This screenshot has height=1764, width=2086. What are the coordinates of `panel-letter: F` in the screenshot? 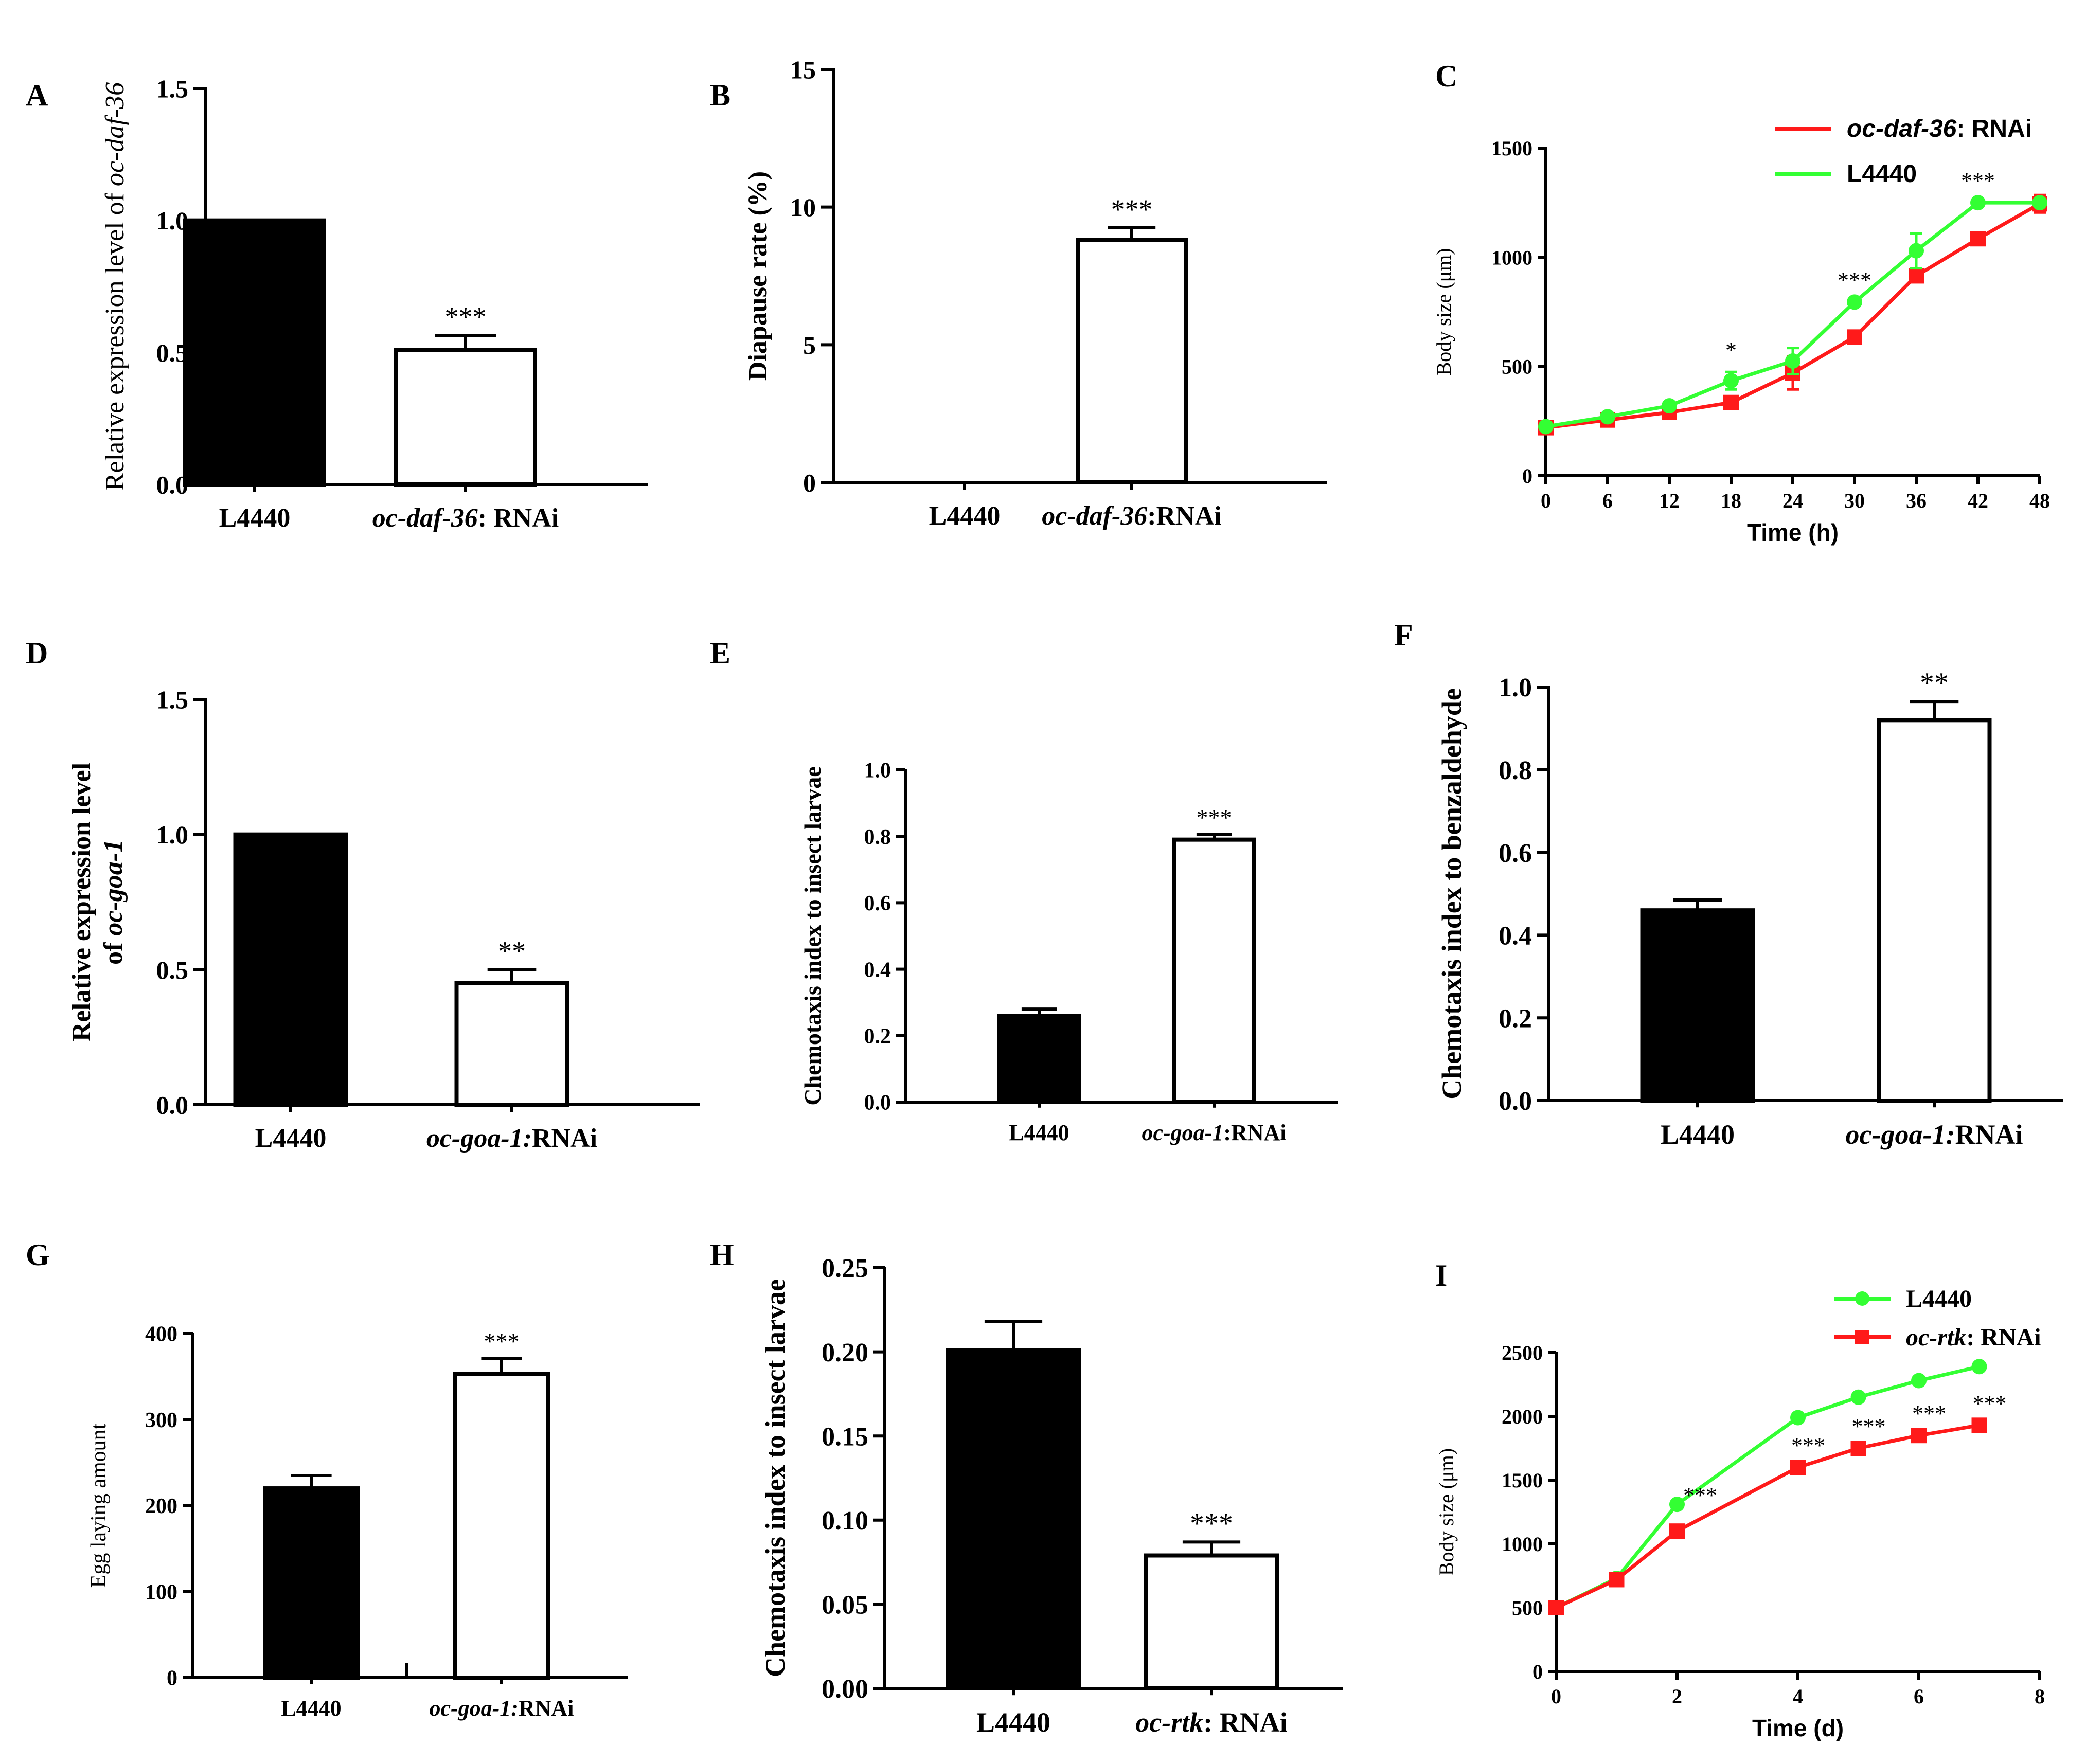 It's located at (1403, 635).